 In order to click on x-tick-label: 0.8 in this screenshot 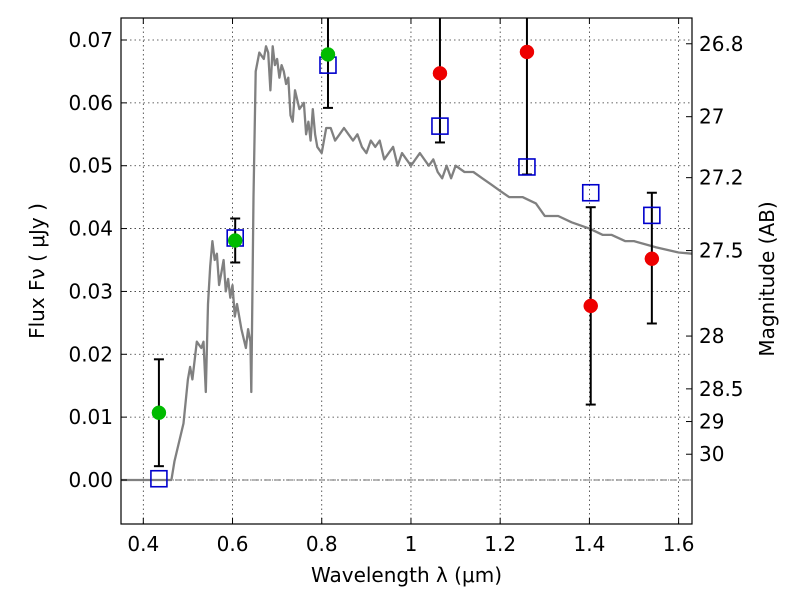, I will do `click(322, 544)`.